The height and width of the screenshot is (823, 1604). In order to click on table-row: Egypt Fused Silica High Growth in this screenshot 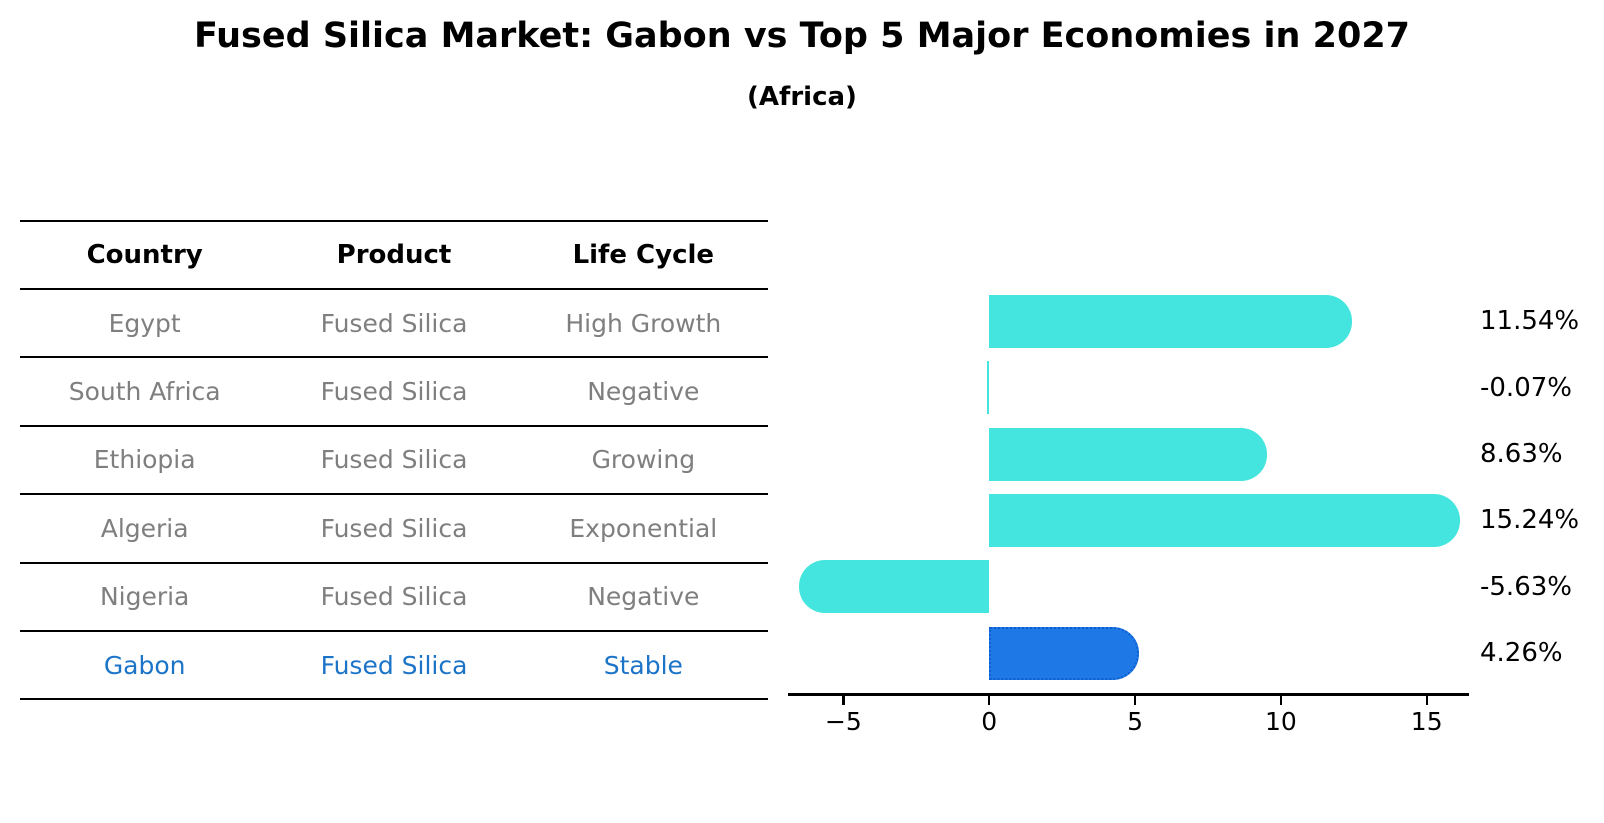, I will do `click(394, 324)`.